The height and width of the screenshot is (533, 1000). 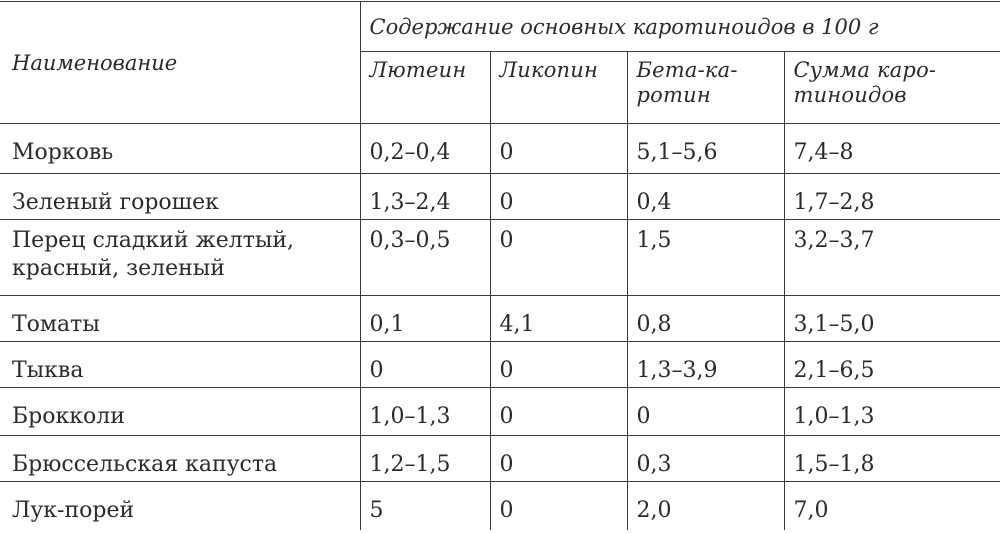 I want to click on table-row: Тыква 0 0 1,3–3,9 2,1–6,5, so click(x=500, y=364).